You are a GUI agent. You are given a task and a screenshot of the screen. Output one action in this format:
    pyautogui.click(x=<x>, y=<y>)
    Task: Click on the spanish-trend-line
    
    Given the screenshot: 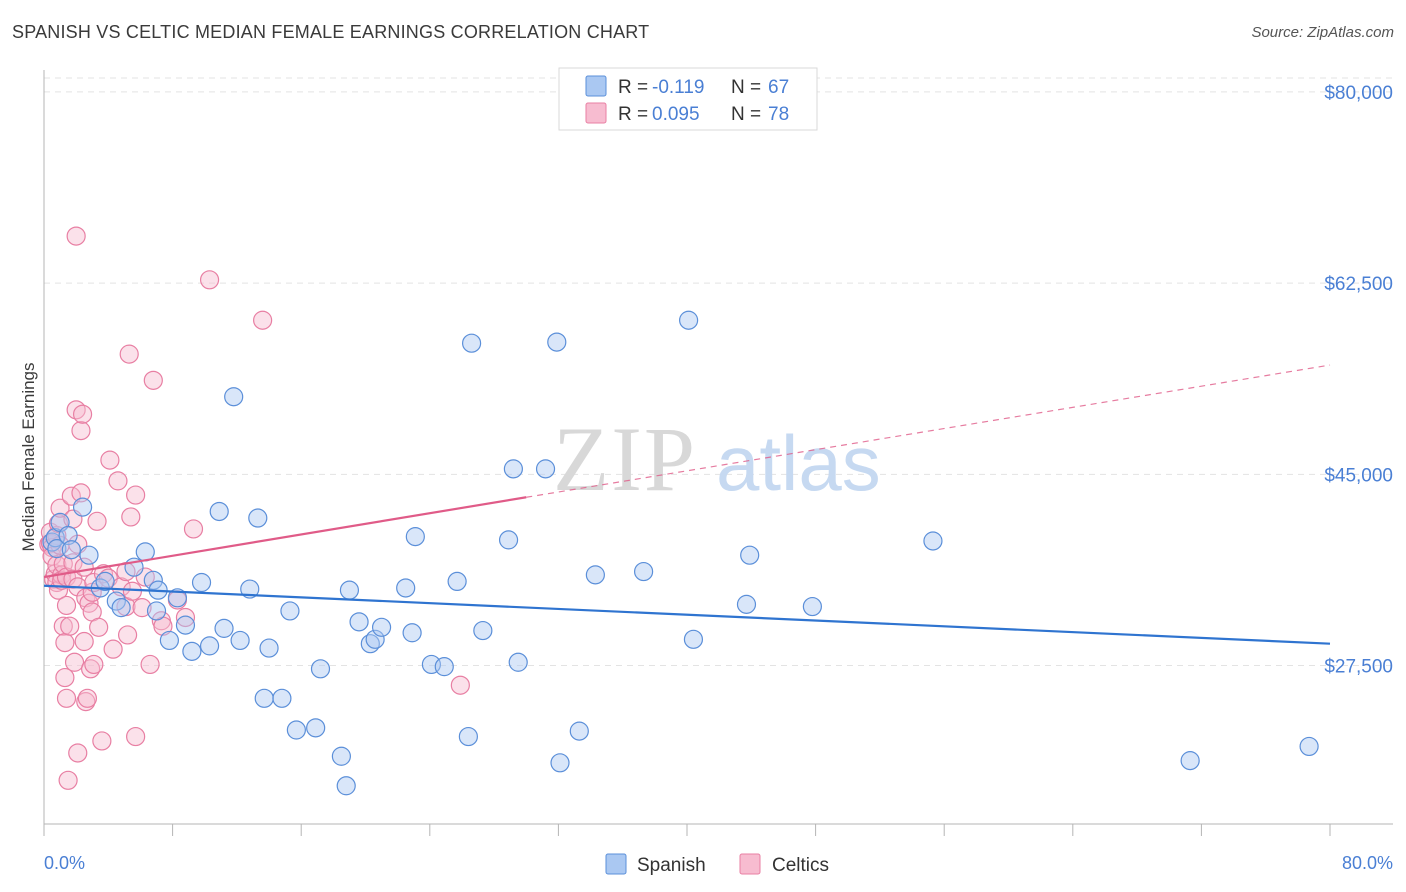 What is the action you would take?
    pyautogui.click(x=687, y=614)
    